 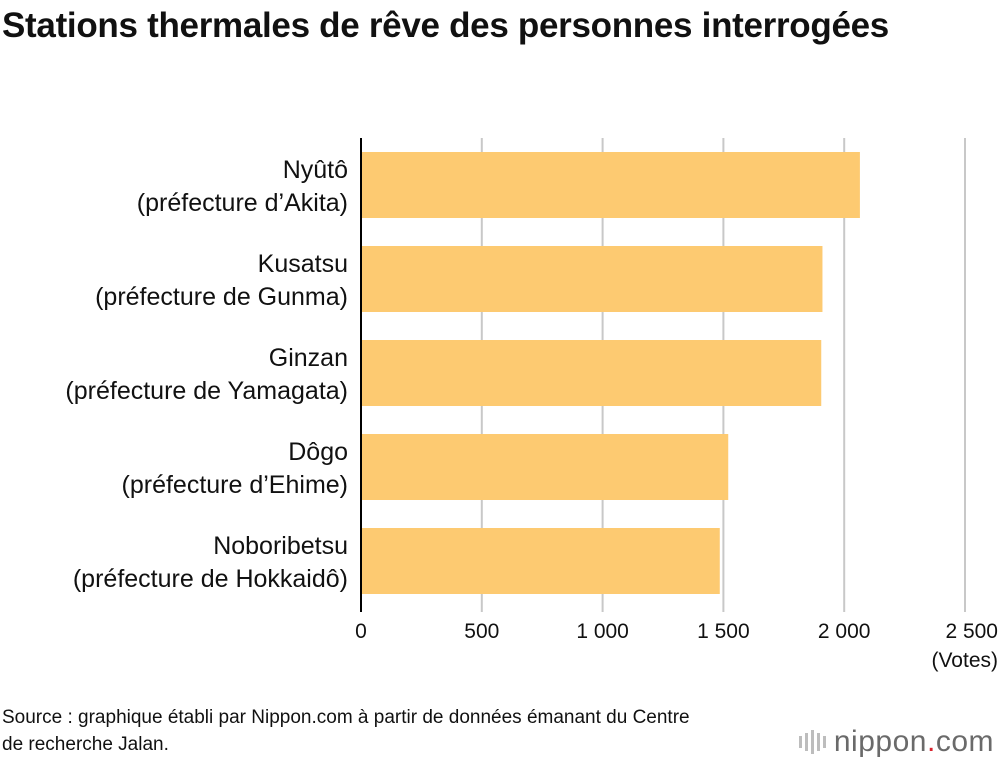 I want to click on tick-label: 1 000, so click(x=602, y=631).